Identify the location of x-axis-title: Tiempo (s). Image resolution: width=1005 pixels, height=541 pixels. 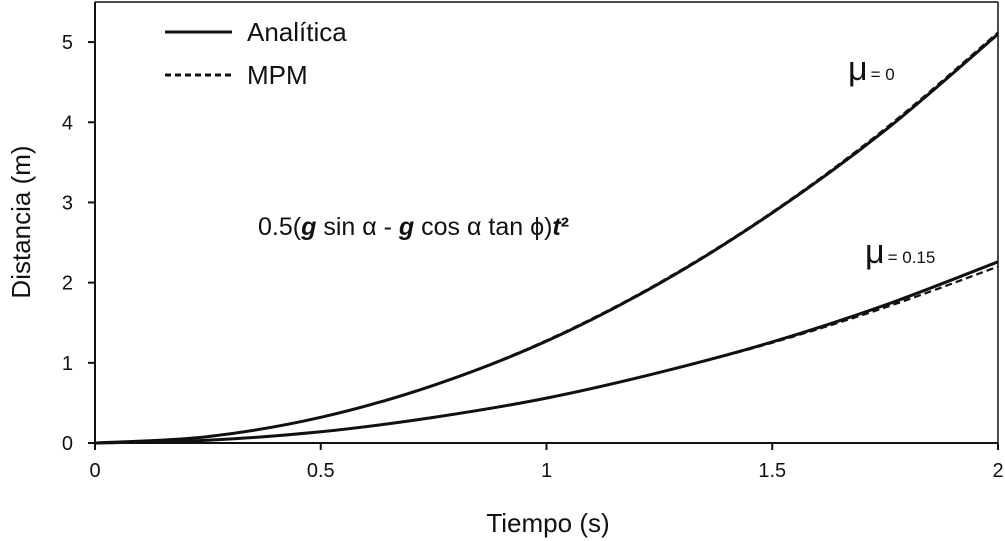
(547, 523).